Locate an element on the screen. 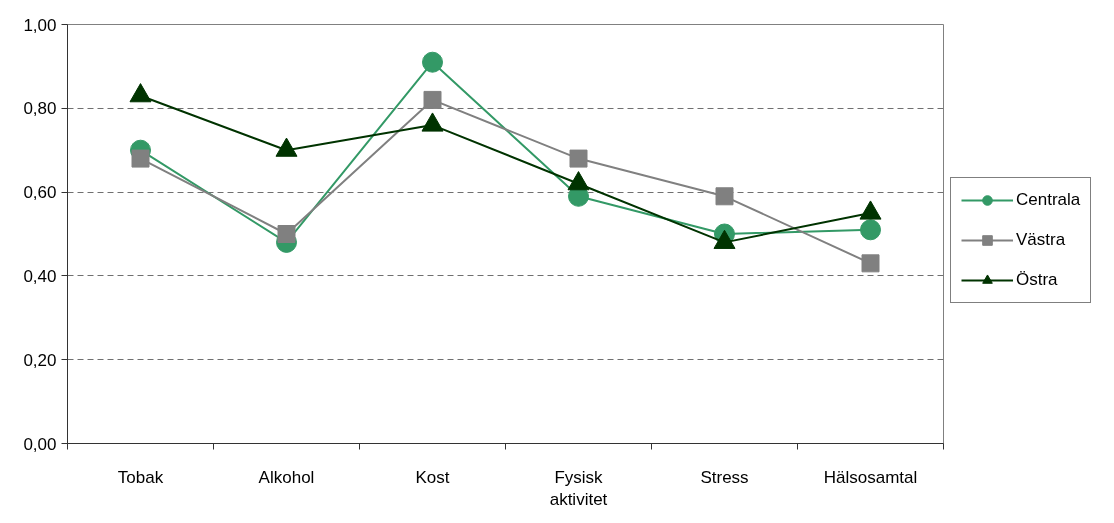 The width and height of the screenshot is (1114, 523). legend-label: Centrala is located at coordinates (1048, 200).